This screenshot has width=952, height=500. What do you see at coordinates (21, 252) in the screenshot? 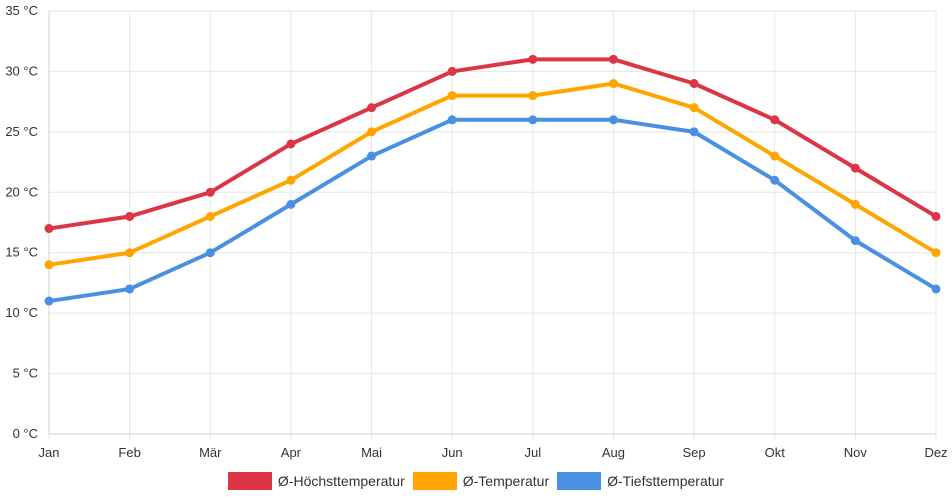
I see `y-tick-label: 15 °C` at bounding box center [21, 252].